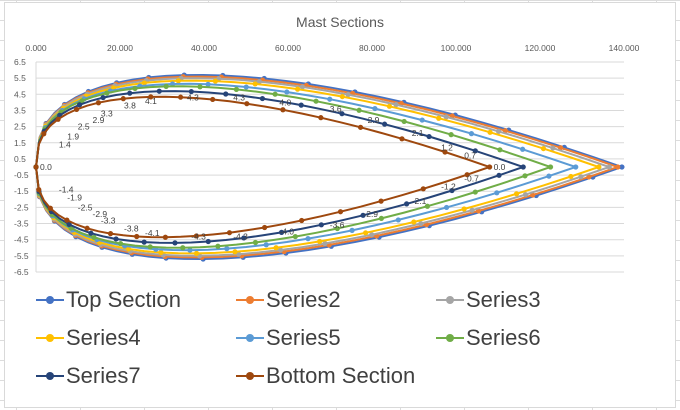 The height and width of the screenshot is (410, 680). Describe the element at coordinates (88, 376) in the screenshot. I see `legend-item: Series7` at that location.